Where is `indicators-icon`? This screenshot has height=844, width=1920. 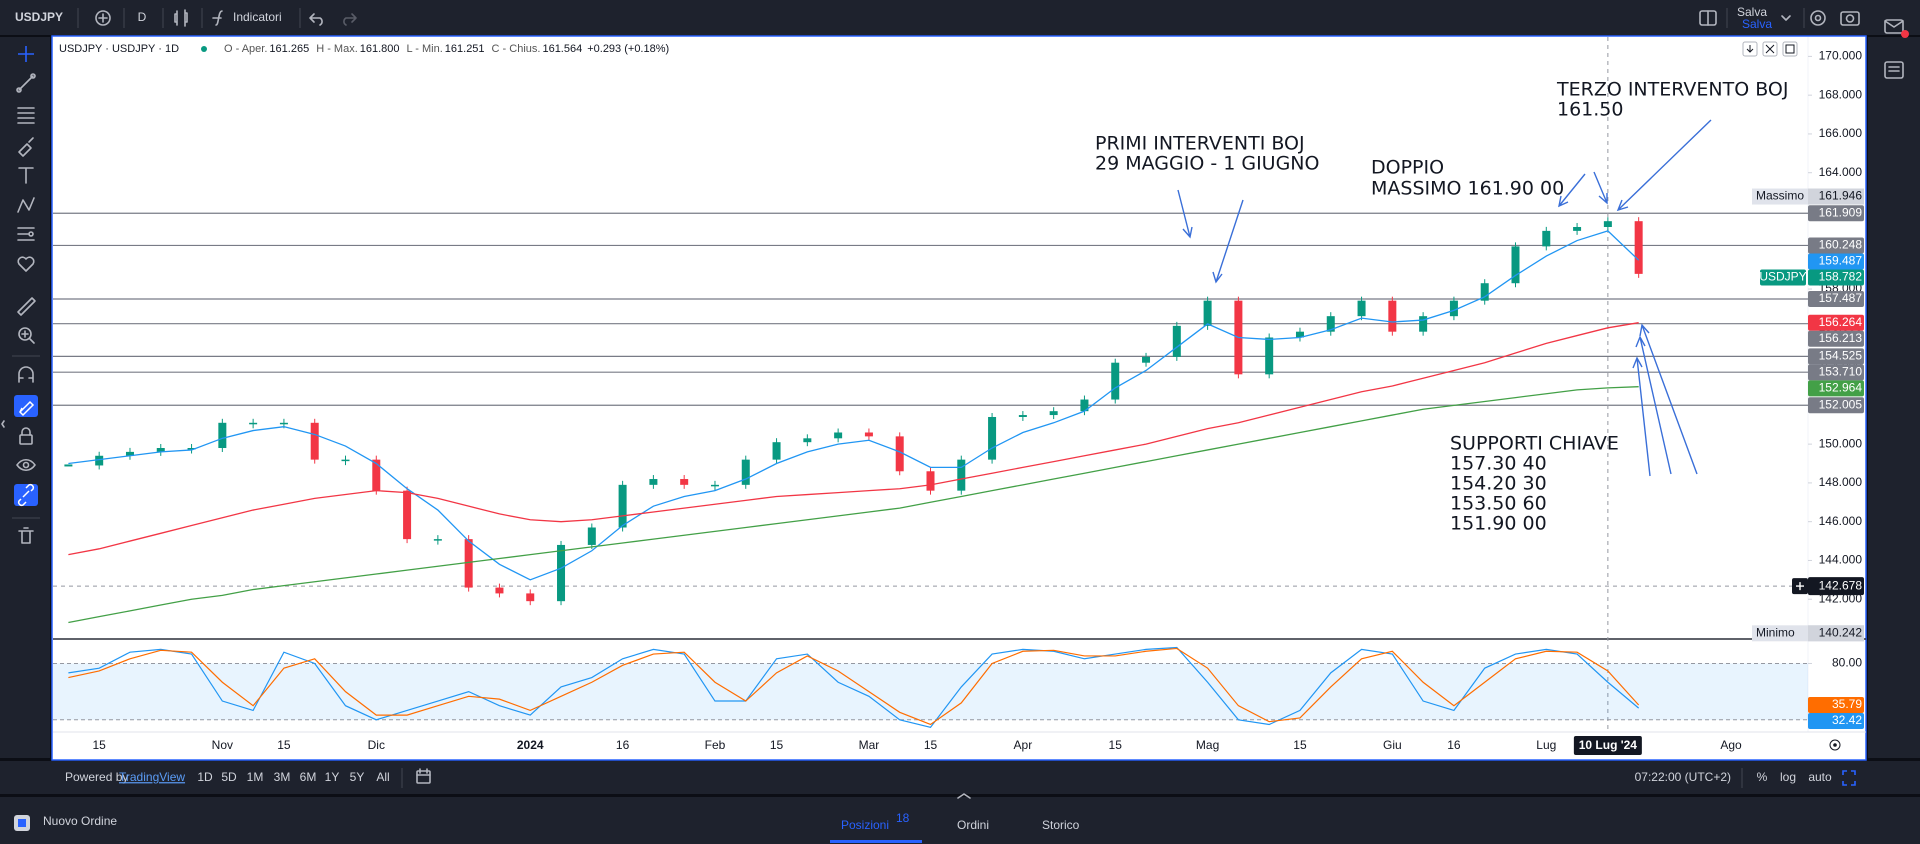
indicators-icon is located at coordinates (217, 18).